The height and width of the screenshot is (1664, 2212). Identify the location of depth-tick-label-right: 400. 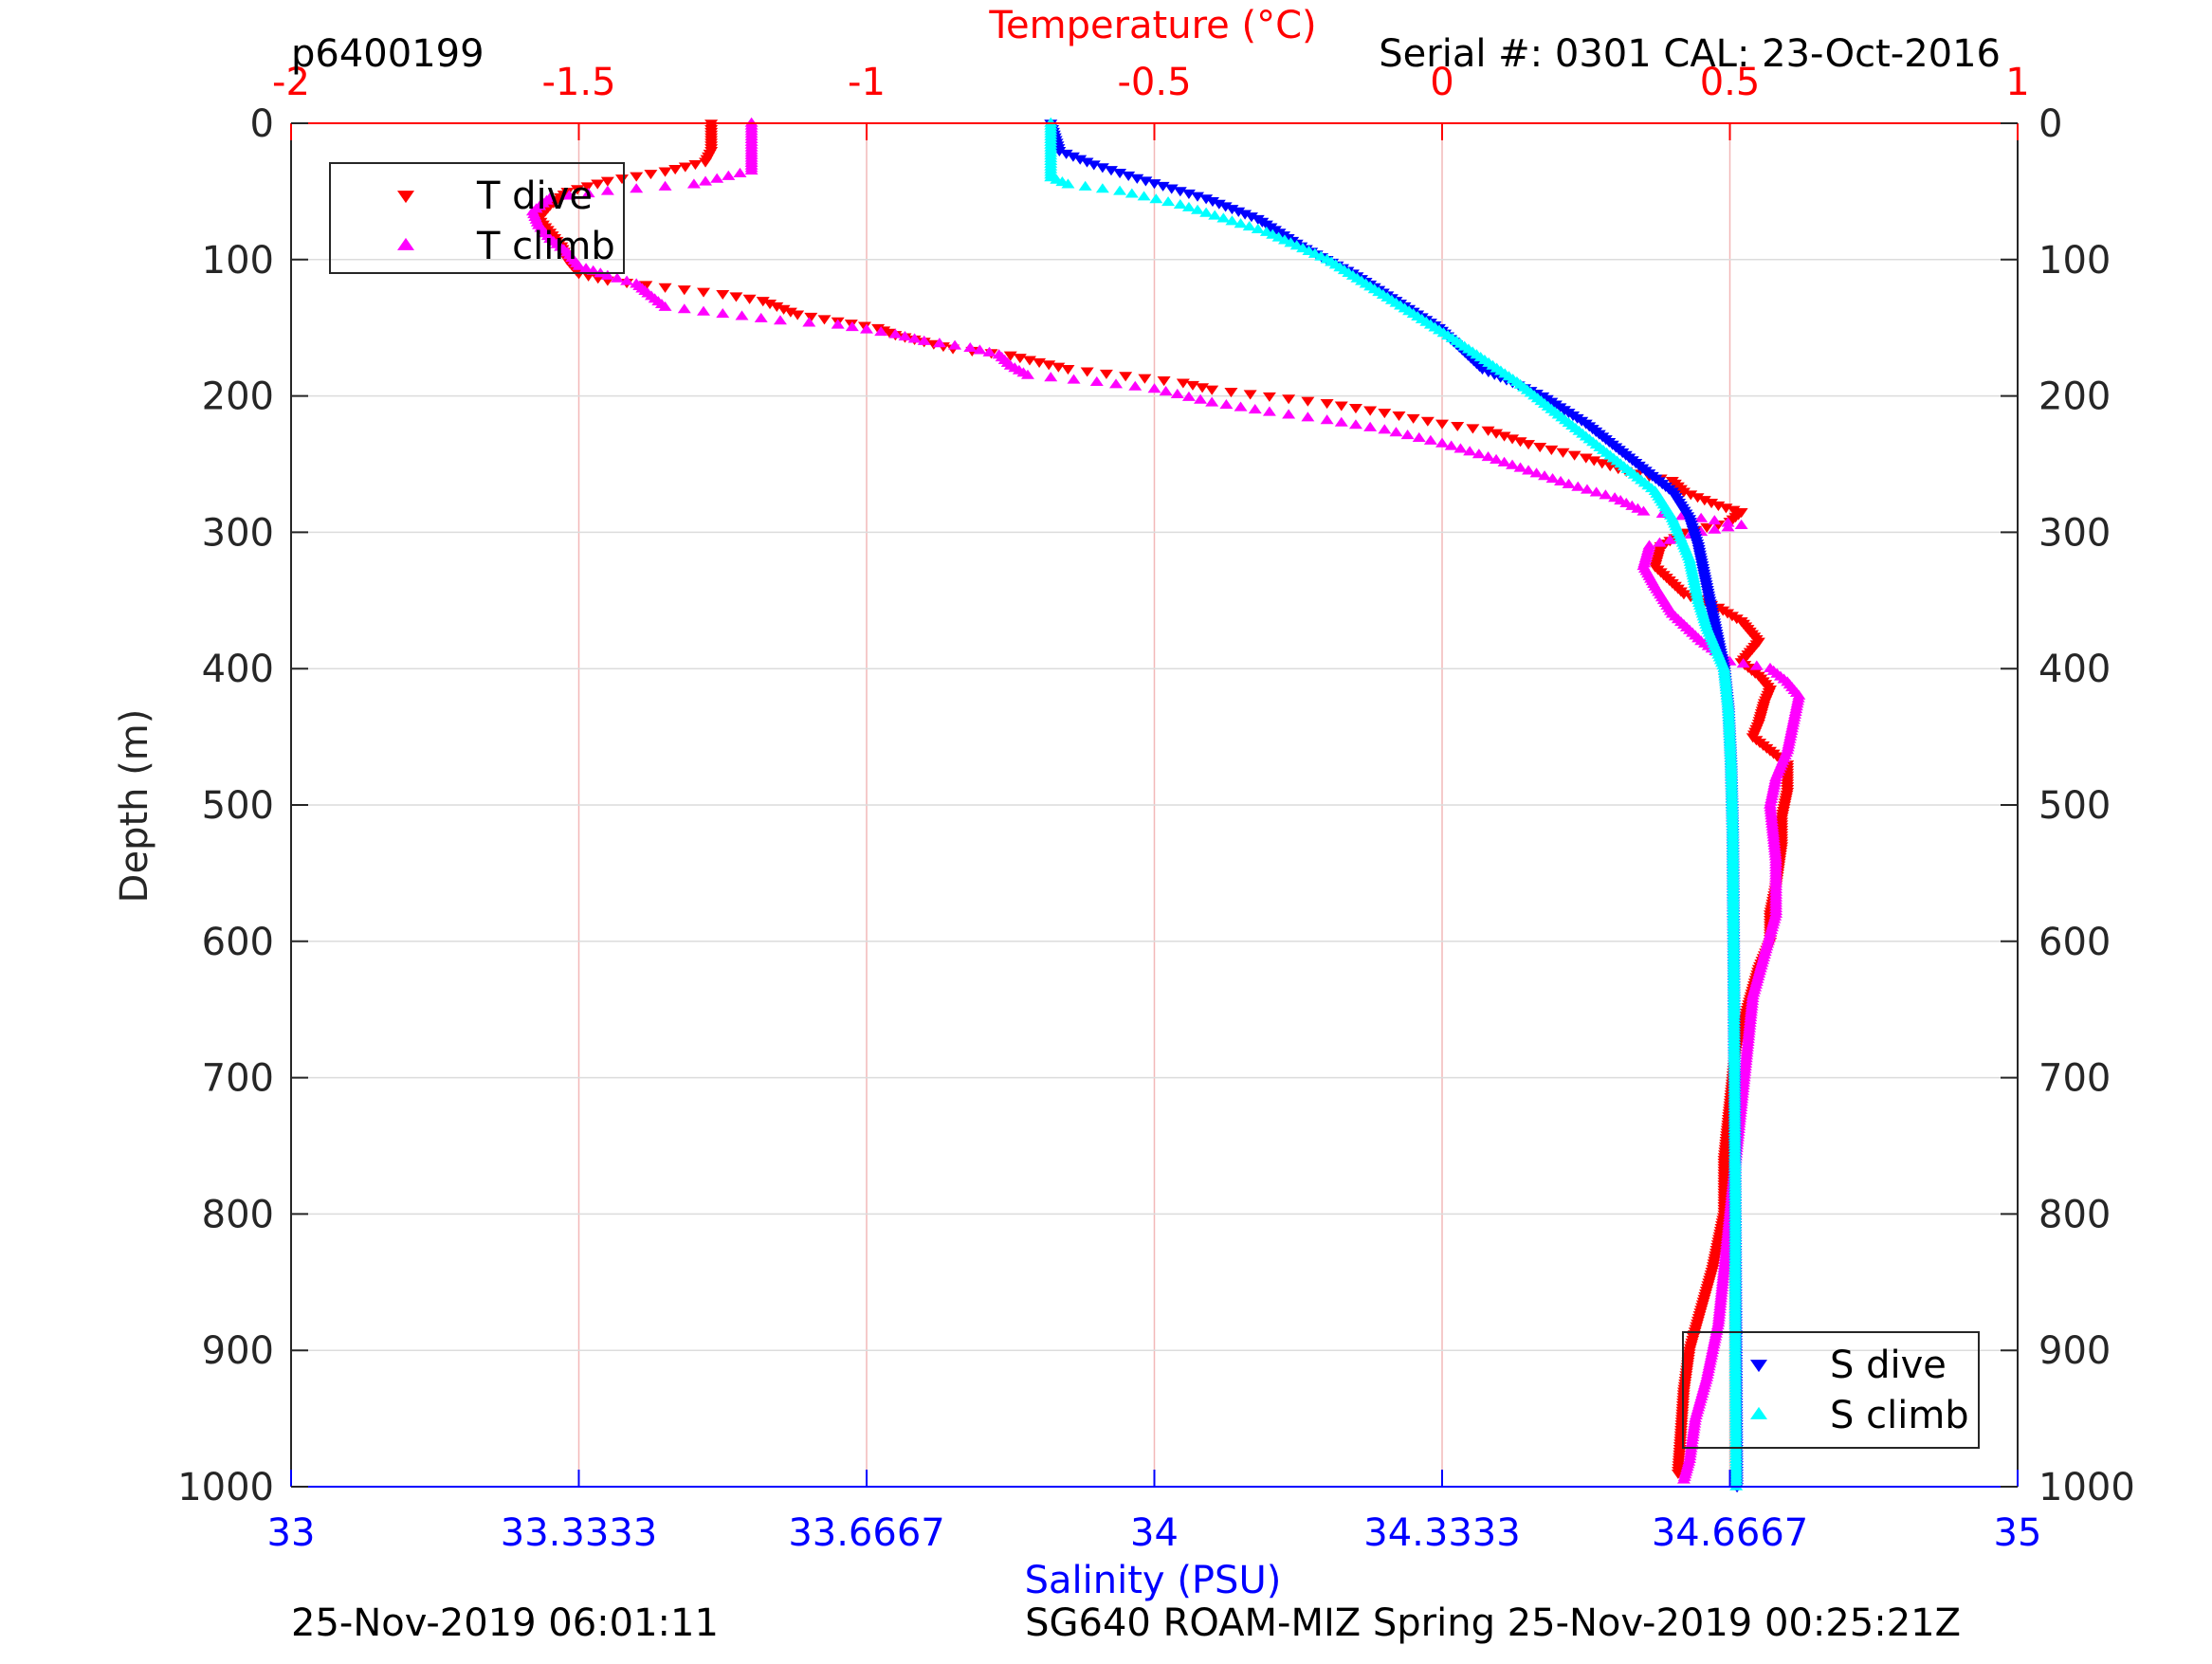
(2074, 669).